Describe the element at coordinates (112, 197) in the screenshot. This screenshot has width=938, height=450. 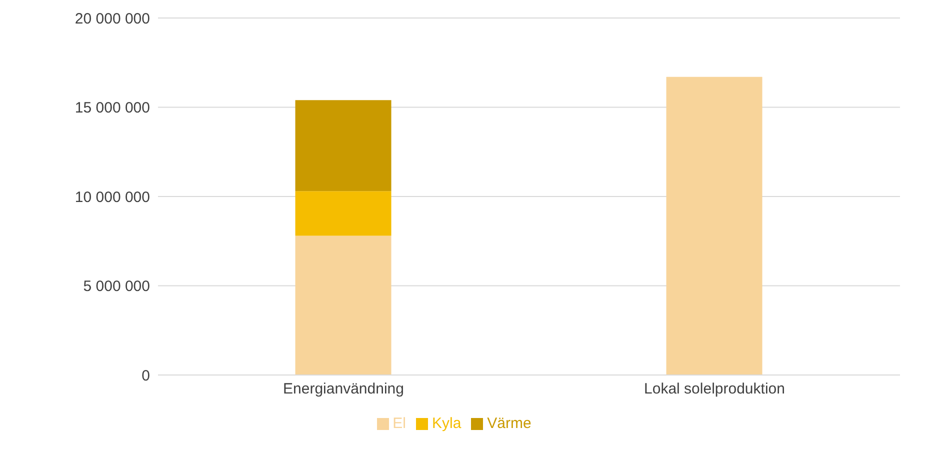
I see `y-tick-label: 10 000 000` at that location.